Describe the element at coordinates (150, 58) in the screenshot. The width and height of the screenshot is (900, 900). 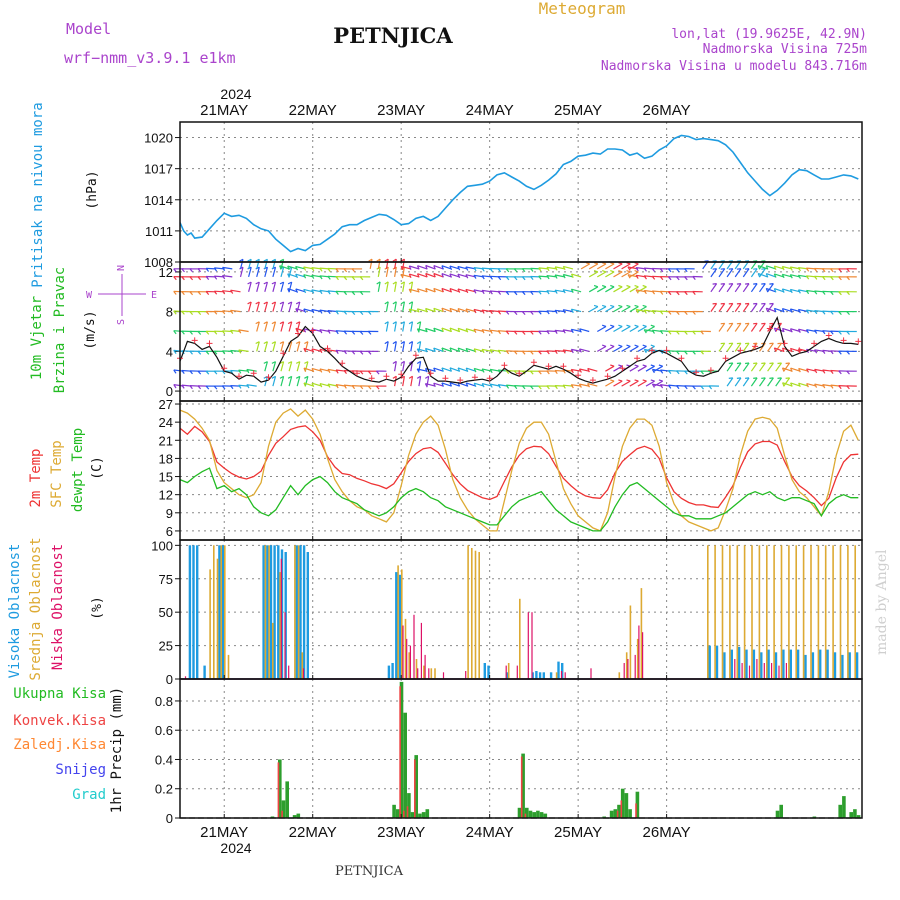
I see `model-name: wrf−nmm_v3.9.1 e1km` at that location.